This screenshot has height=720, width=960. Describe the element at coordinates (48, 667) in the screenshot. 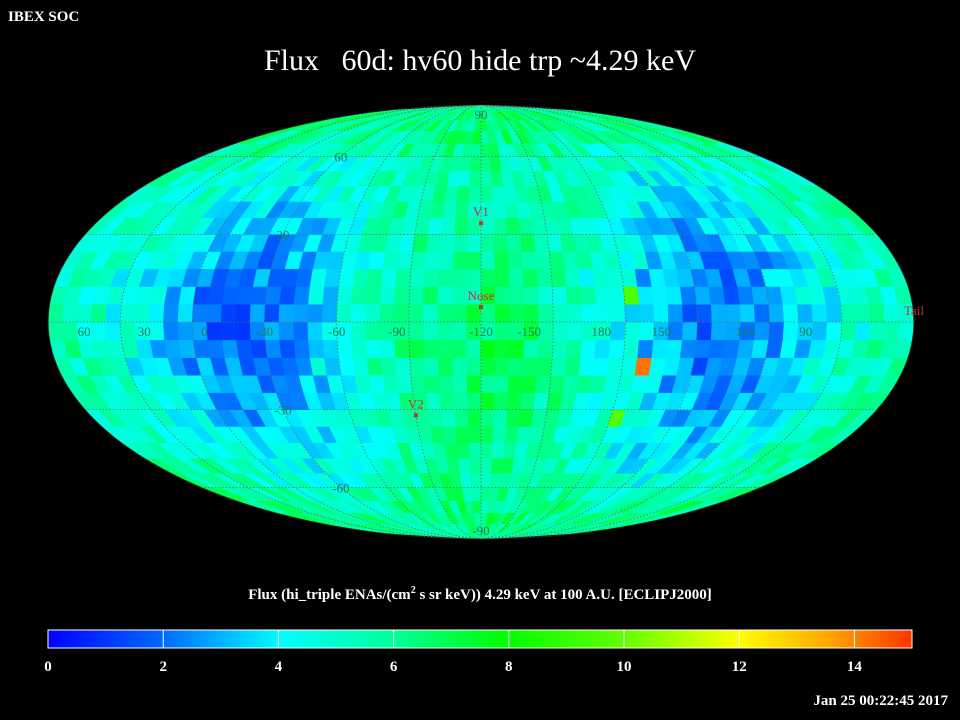

I see `colorbar-tick-label: 0` at that location.